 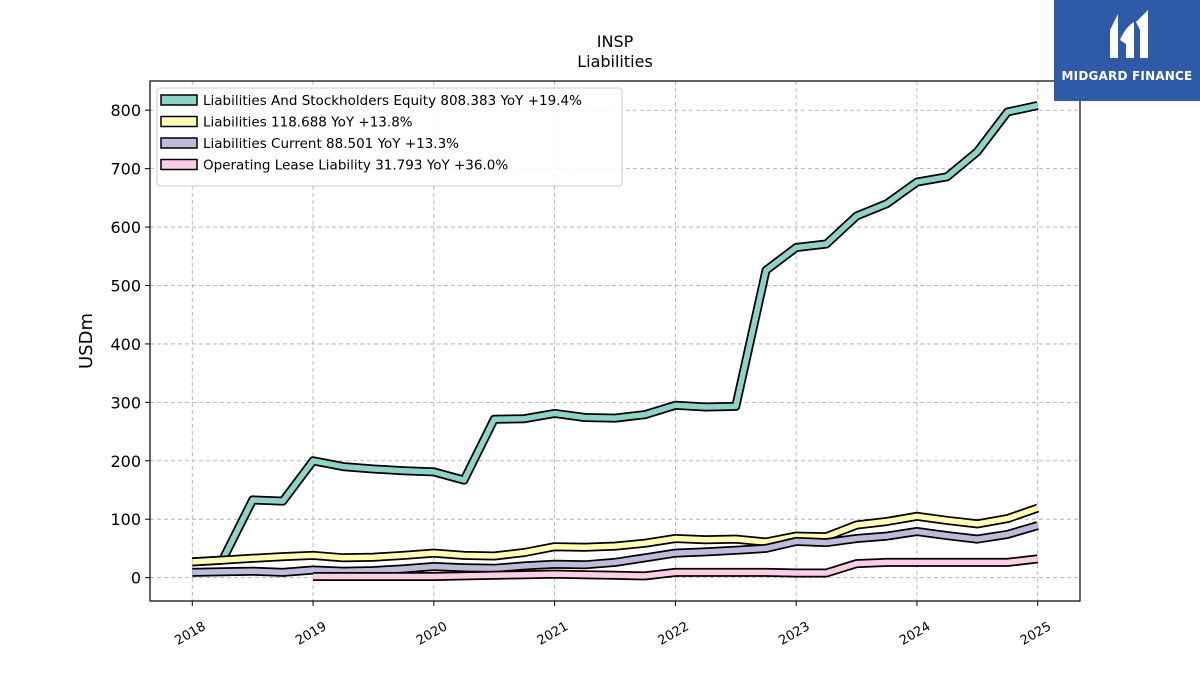 What do you see at coordinates (125, 169) in the screenshot?
I see `y-tick-label: 700` at bounding box center [125, 169].